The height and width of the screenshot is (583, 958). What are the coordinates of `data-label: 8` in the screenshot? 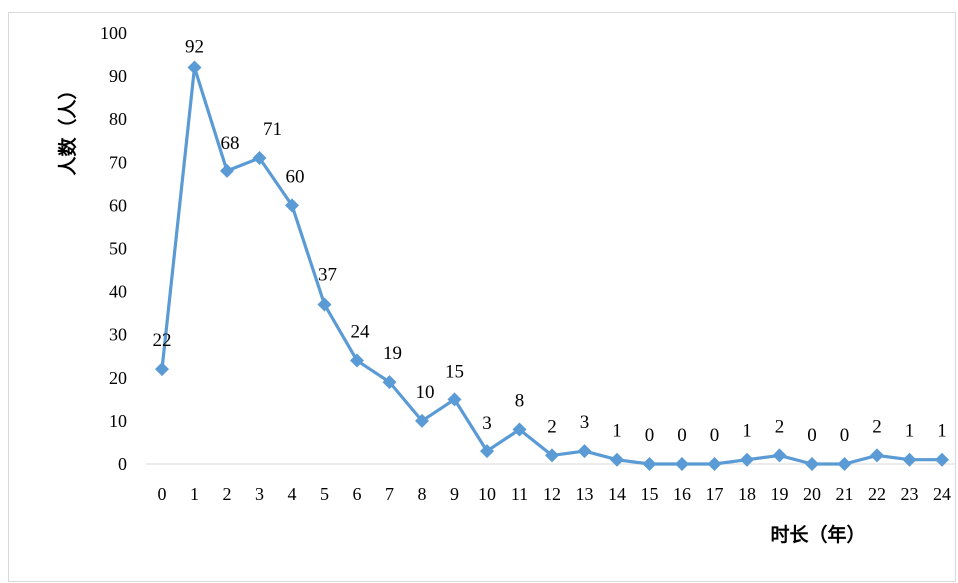 It's located at (520, 401).